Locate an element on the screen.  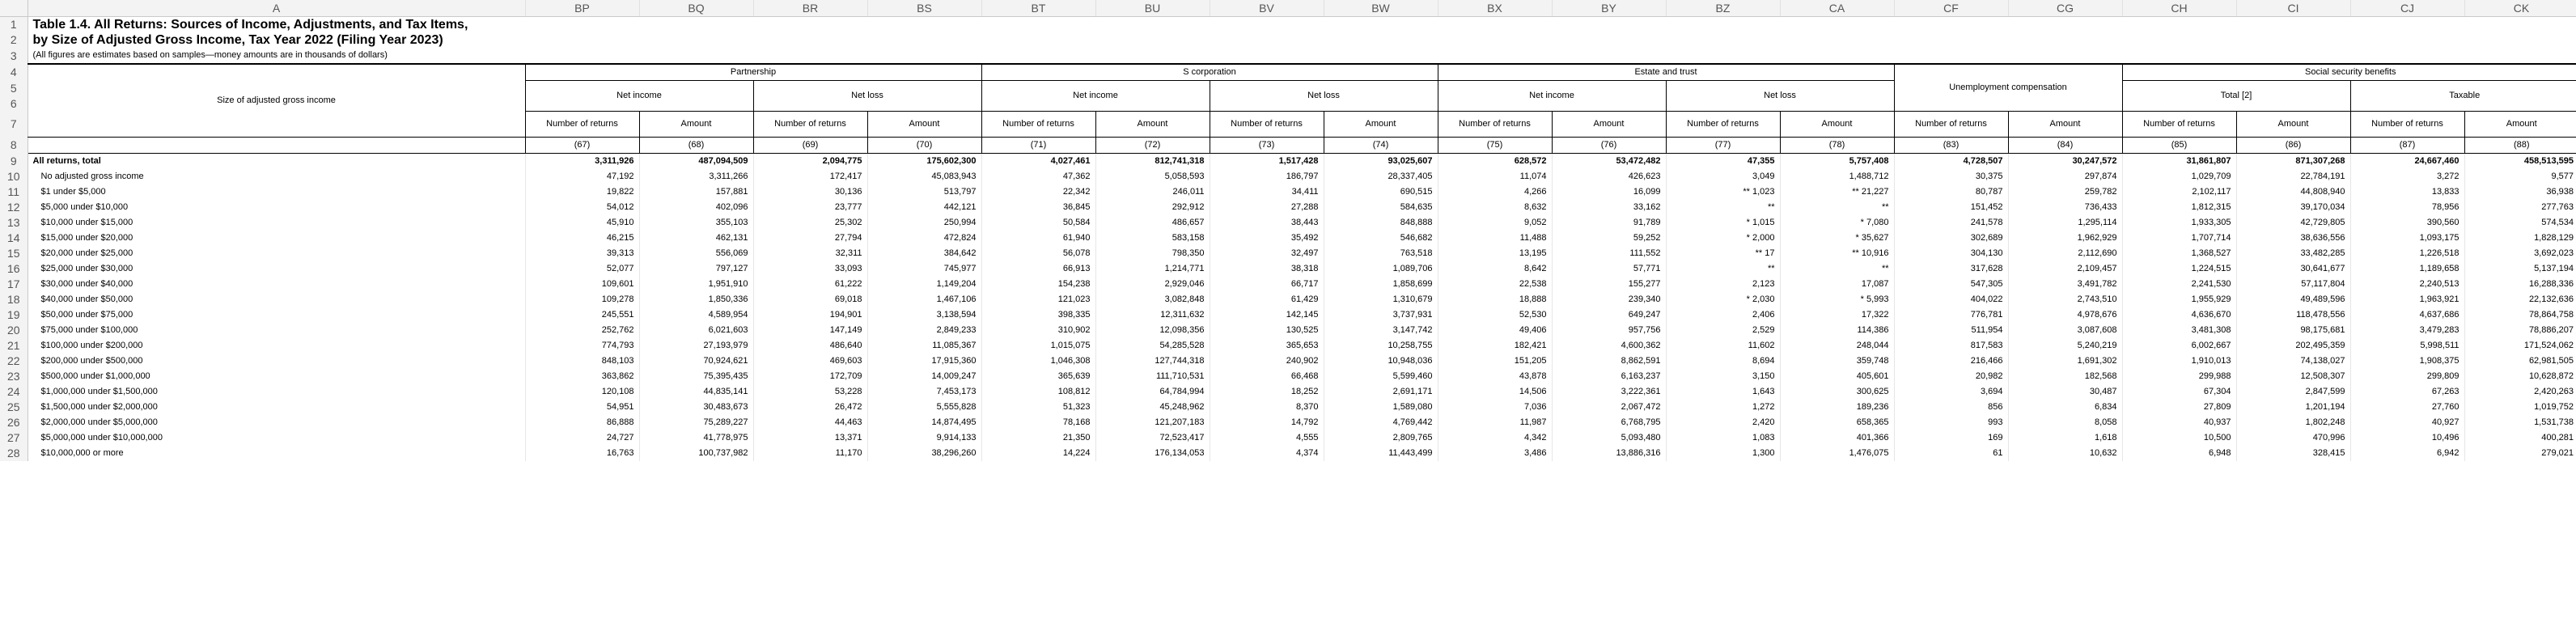
data-cell: ** 10,916 is located at coordinates (1836, 253).